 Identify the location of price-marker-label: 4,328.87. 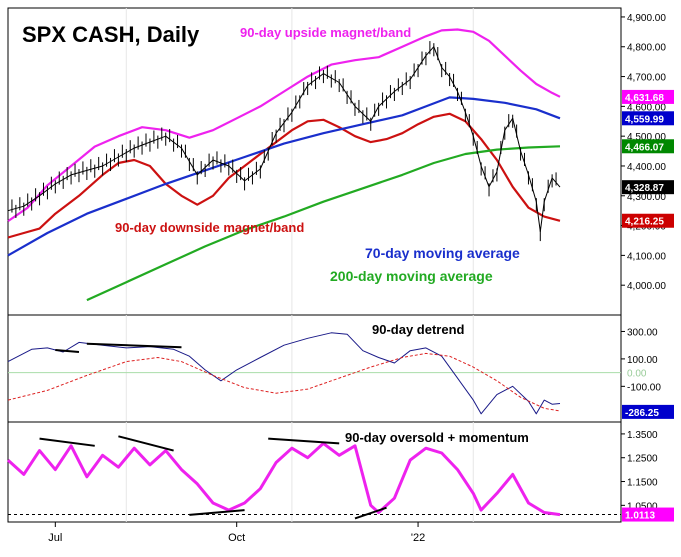
(644, 188).